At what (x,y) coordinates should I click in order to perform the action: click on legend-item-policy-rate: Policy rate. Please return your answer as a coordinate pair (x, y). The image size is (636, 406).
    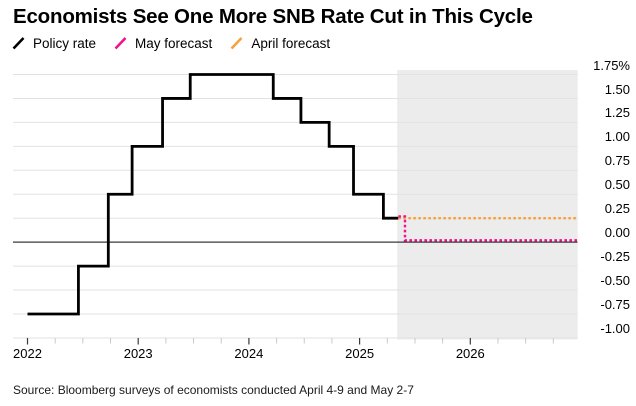
    Looking at the image, I should click on (53, 43).